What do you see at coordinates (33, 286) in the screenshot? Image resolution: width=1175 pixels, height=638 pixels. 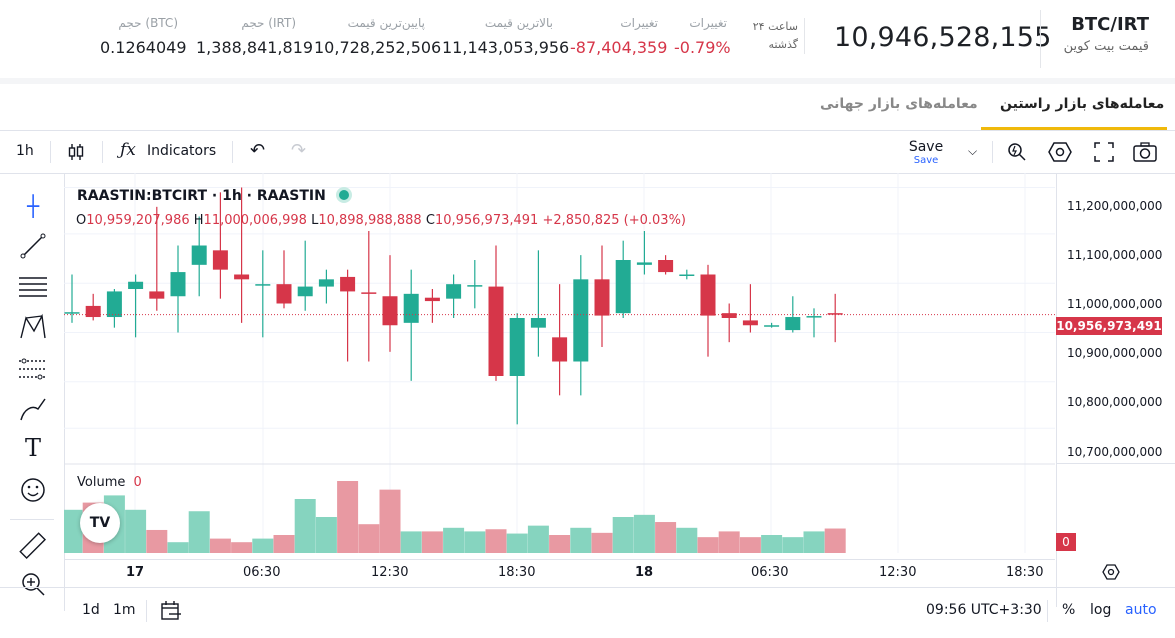 I see `fib-retracement-icon` at bounding box center [33, 286].